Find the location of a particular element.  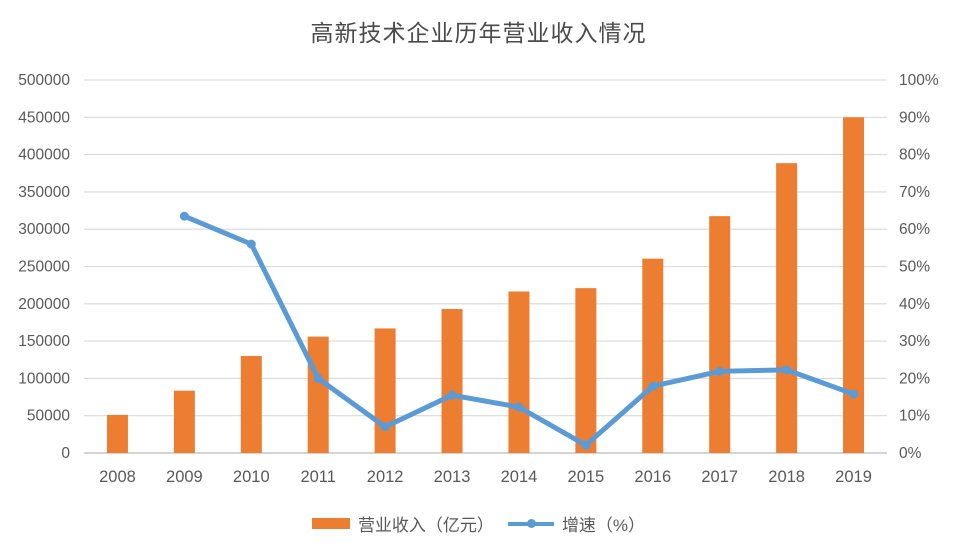

x-axis-tick-label: 2015 is located at coordinates (586, 477).